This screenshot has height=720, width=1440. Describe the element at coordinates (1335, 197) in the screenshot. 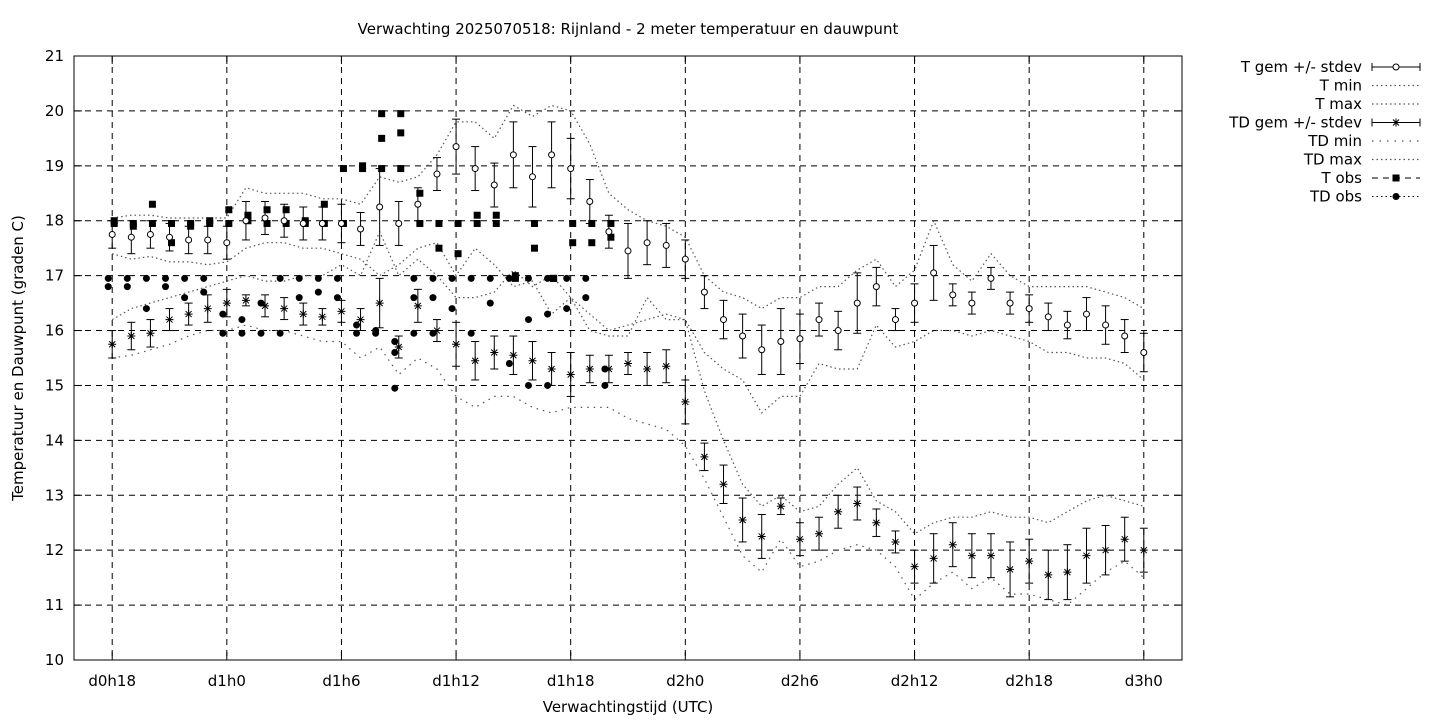

I see `legend-label: TD obs` at that location.